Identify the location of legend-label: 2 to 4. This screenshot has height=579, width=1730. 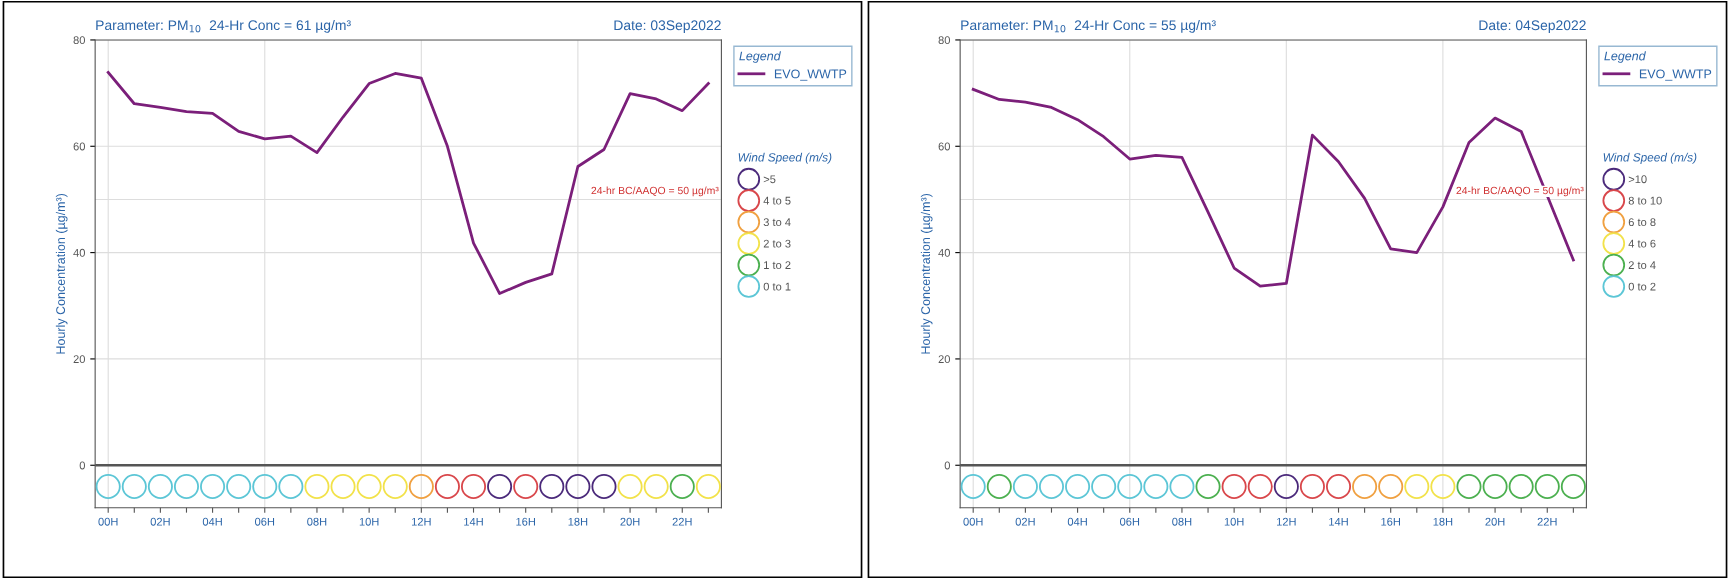
(1642, 265).